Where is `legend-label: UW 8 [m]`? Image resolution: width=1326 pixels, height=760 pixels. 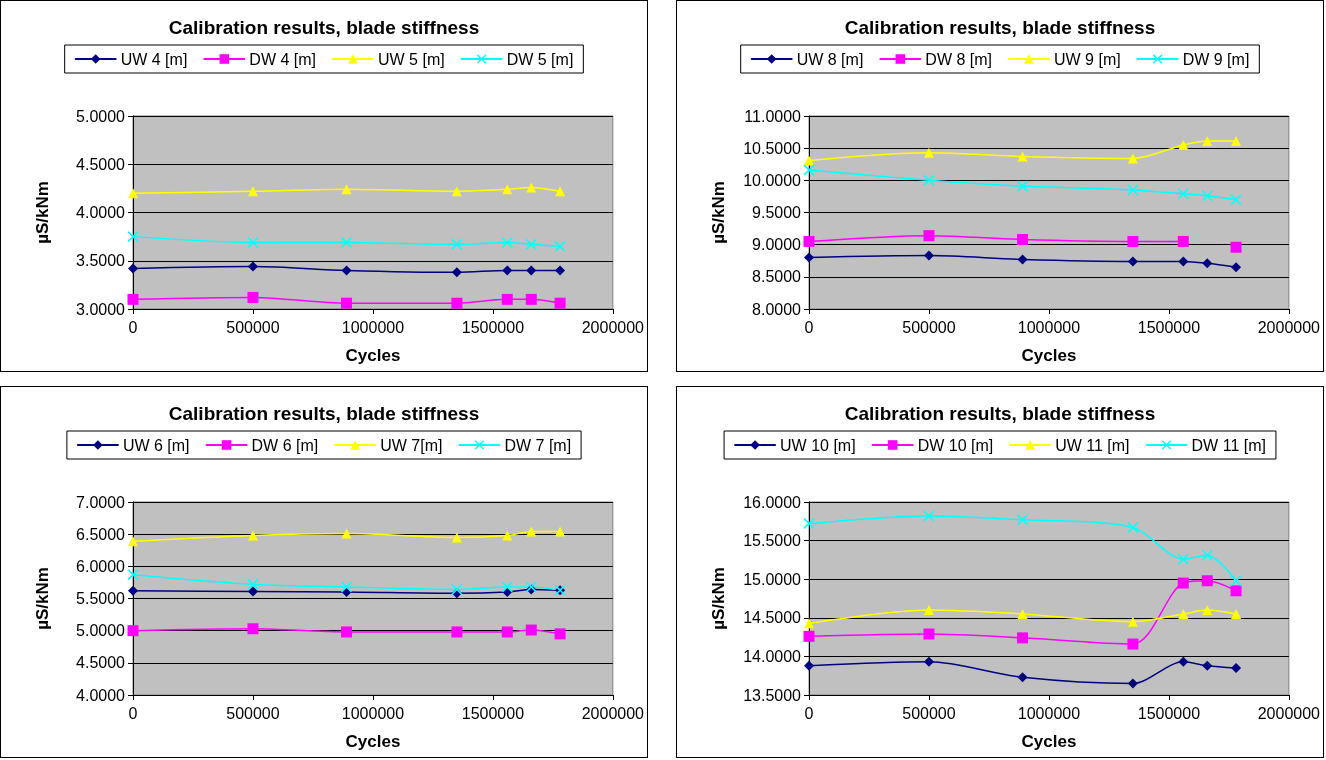
legend-label: UW 8 [m] is located at coordinates (830, 59).